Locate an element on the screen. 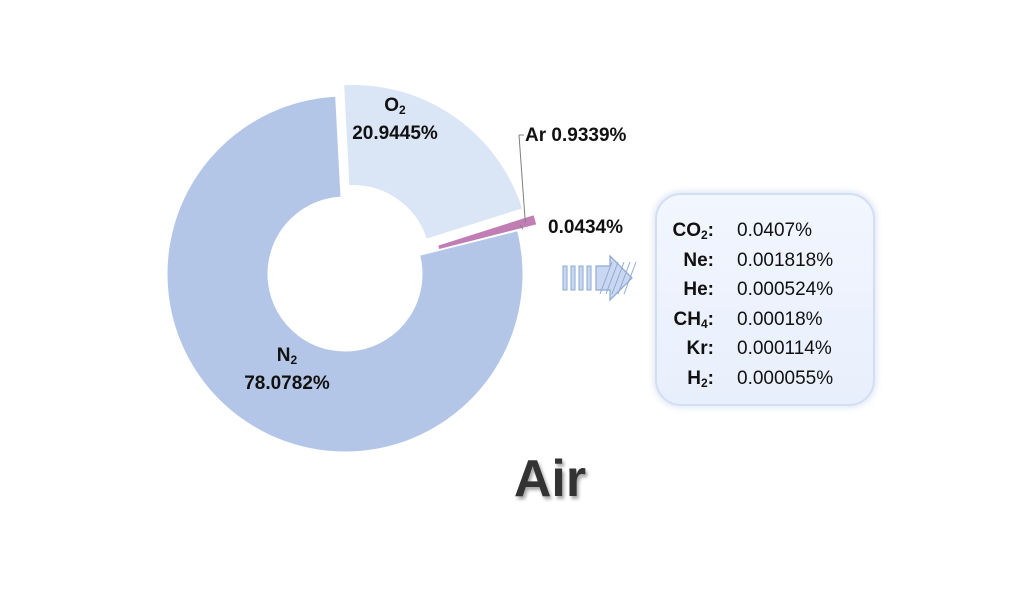 The image size is (1033, 590). ar-slice-label: Ar 0.9339% is located at coordinates (575, 135).